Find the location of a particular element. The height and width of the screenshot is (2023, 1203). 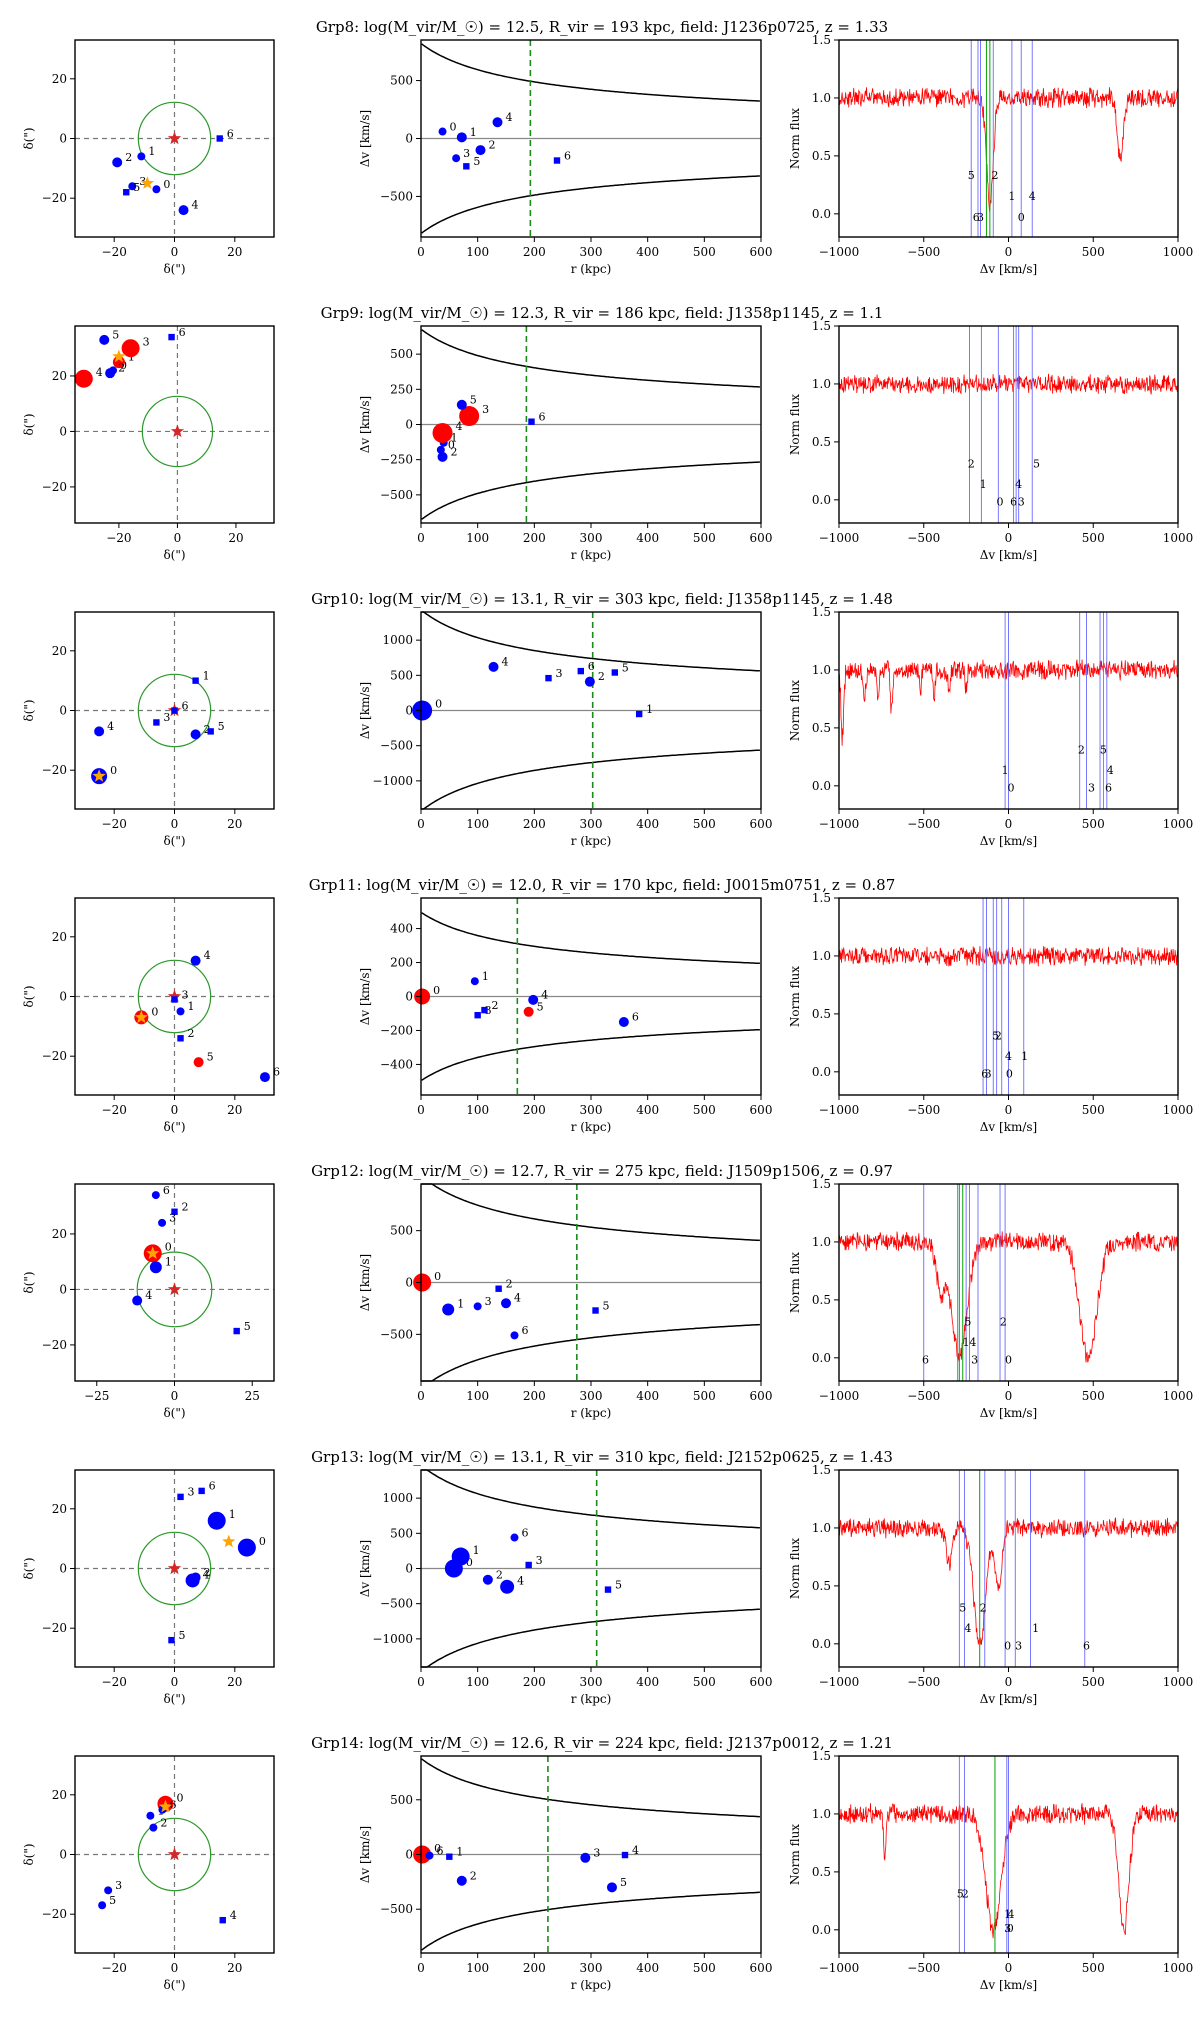

vel-panel-0-xtick-label: 400 is located at coordinates (647, 252).